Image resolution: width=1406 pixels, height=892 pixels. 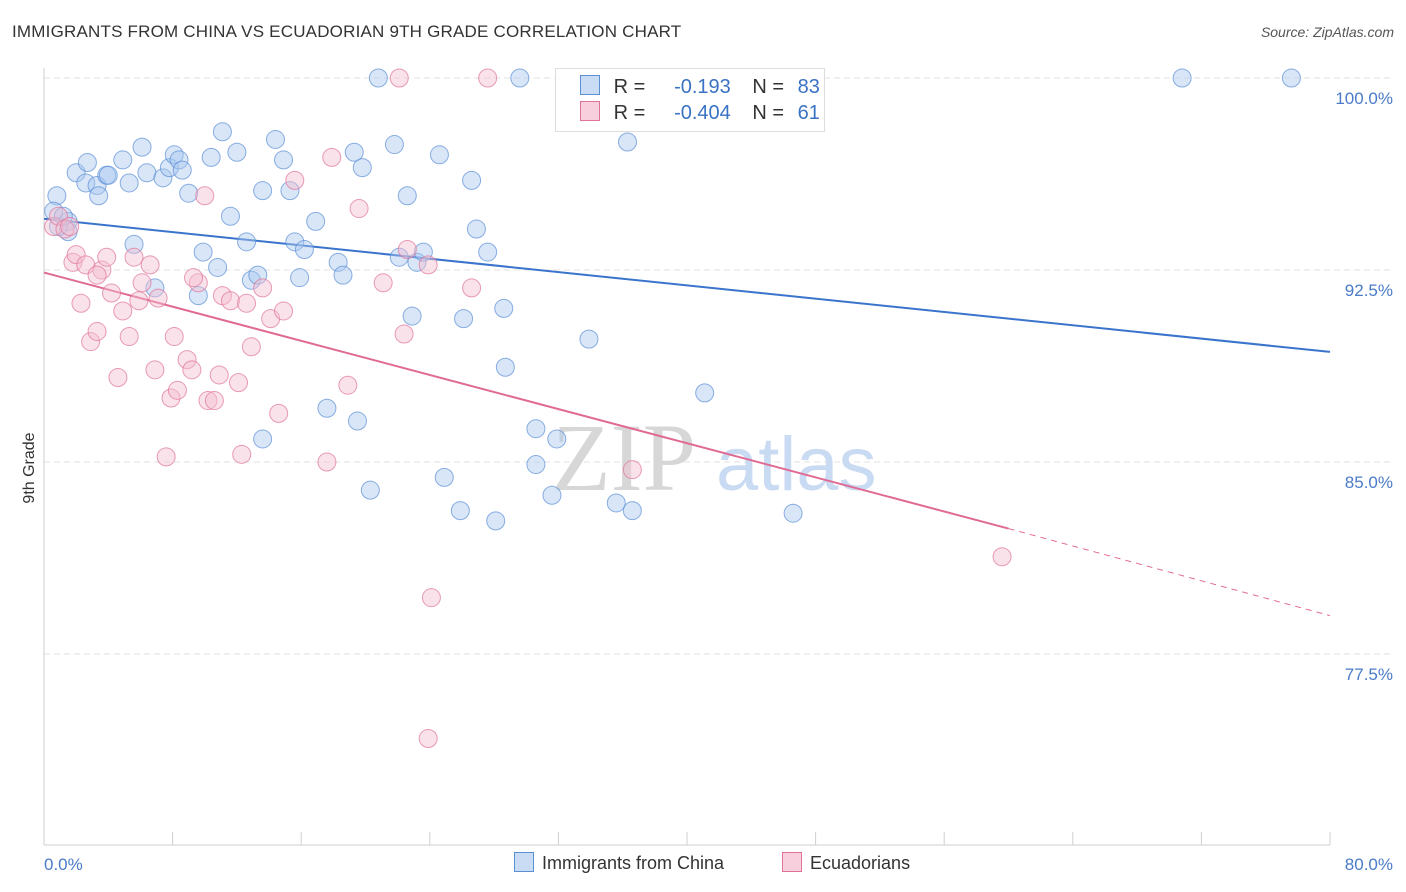 I want to click on bottom-legend-series1: Immigrants from China, so click(x=619, y=863).